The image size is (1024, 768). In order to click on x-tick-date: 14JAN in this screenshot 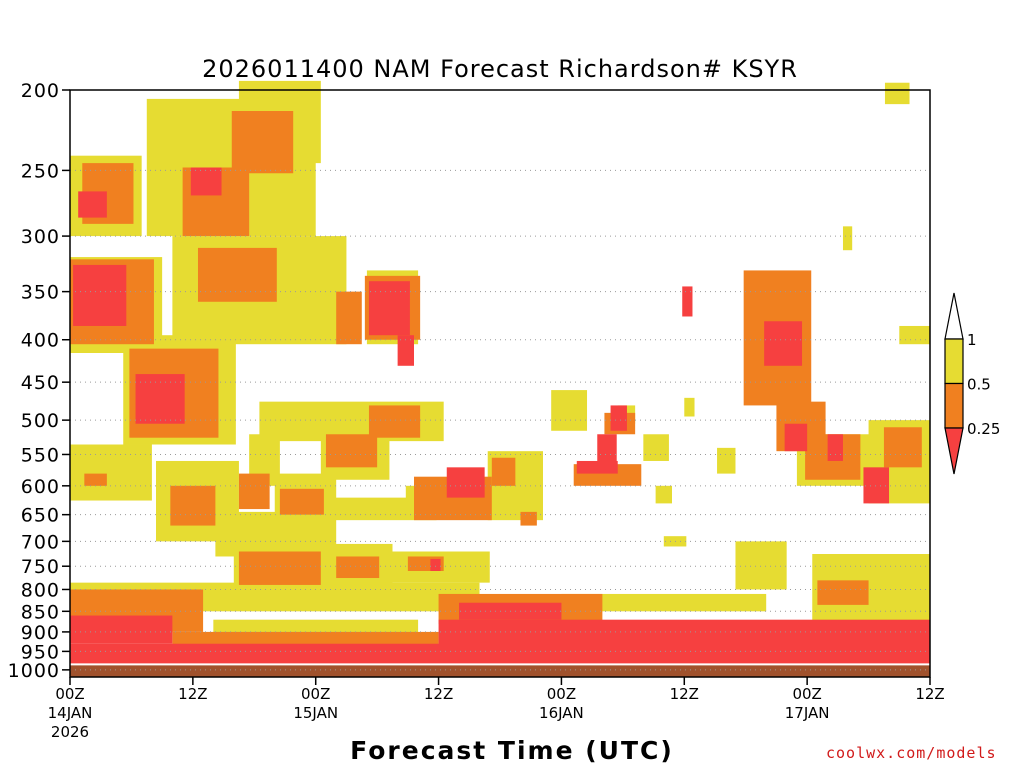, I will do `click(70, 713)`.